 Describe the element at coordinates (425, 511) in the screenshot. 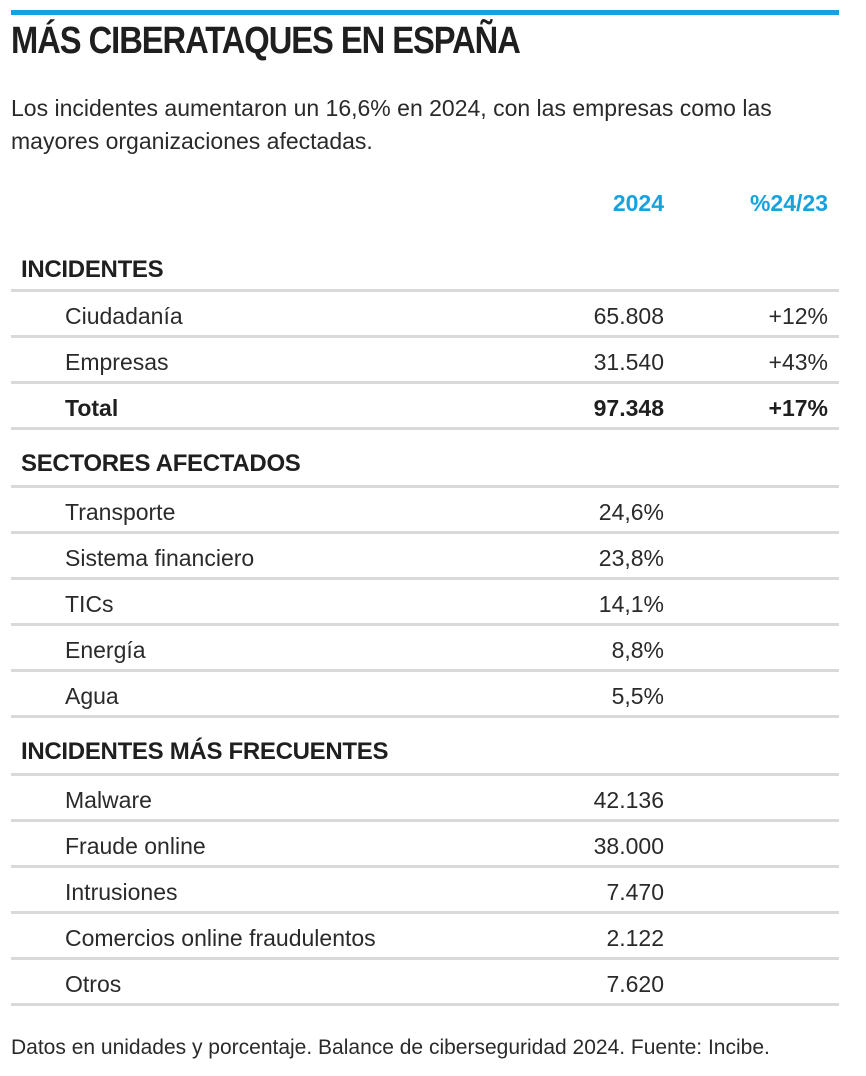

I see `table-row: Transporte 24,6%` at that location.